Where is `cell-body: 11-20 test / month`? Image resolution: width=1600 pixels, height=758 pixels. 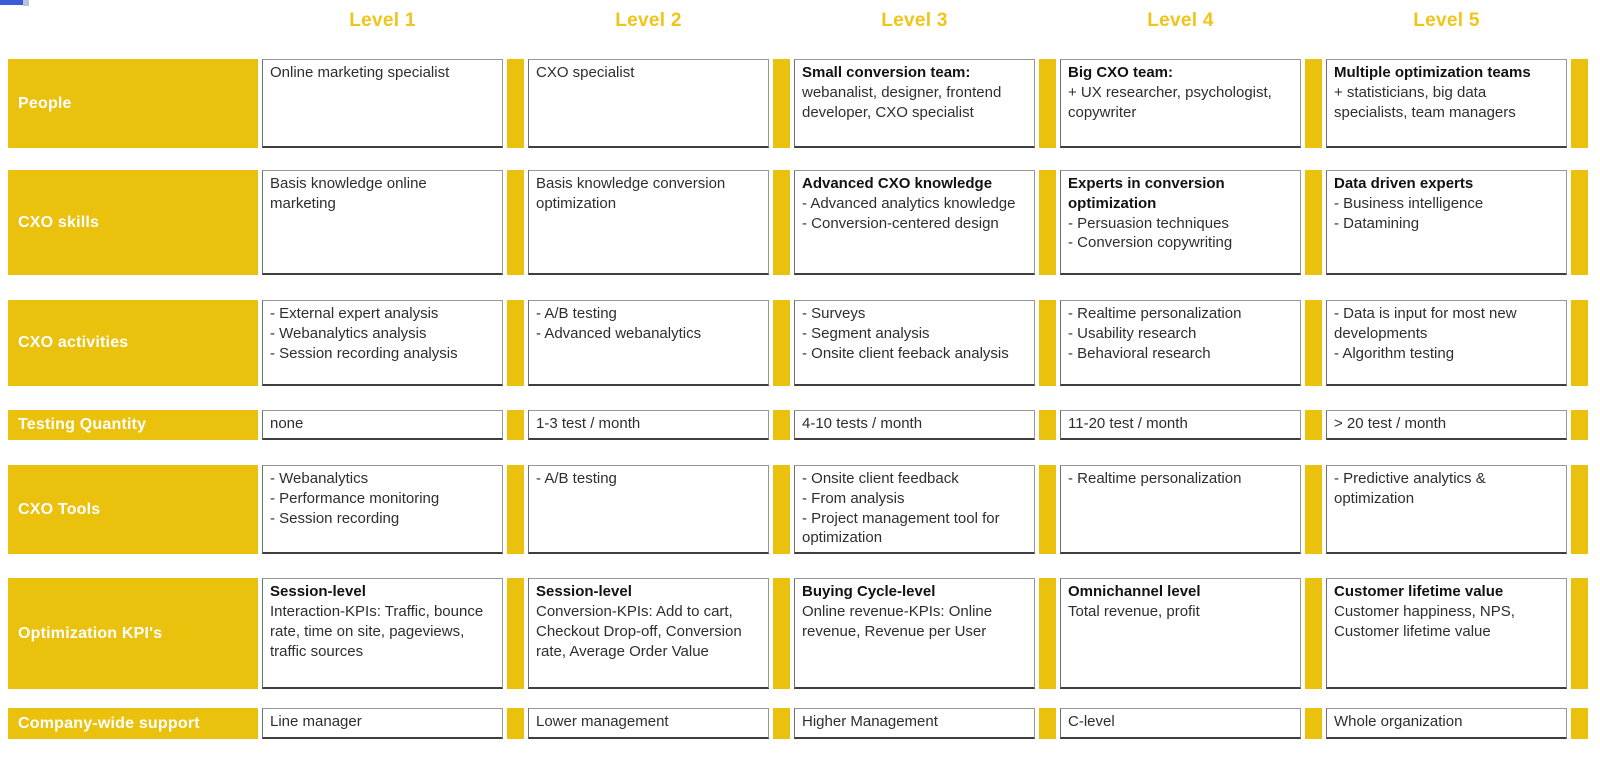
cell-body: 11-20 test / month is located at coordinates (1128, 423).